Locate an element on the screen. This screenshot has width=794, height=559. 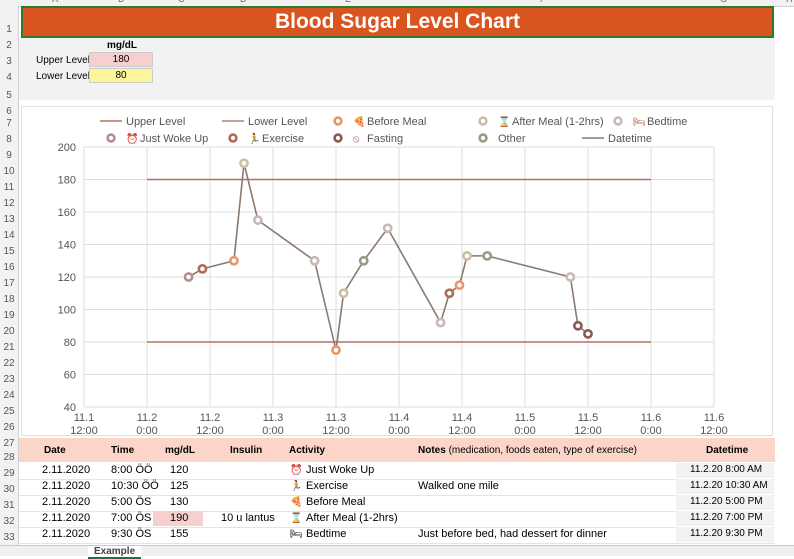
row-number: 23 is located at coordinates (9, 379).